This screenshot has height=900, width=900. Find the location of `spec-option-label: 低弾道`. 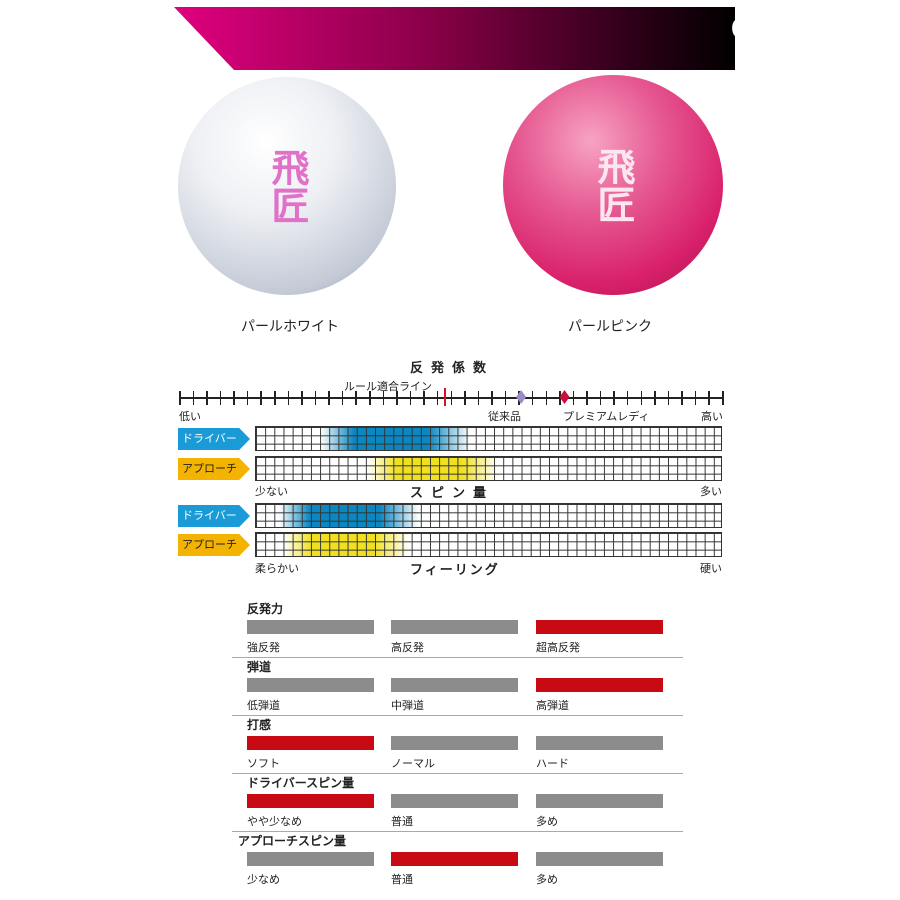

spec-option-label: 低弾道 is located at coordinates (263, 705).